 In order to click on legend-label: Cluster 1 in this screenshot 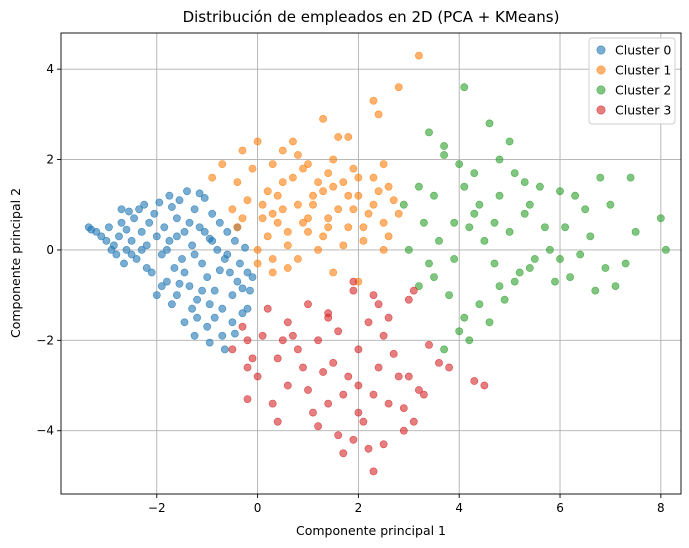, I will do `click(643, 70)`.